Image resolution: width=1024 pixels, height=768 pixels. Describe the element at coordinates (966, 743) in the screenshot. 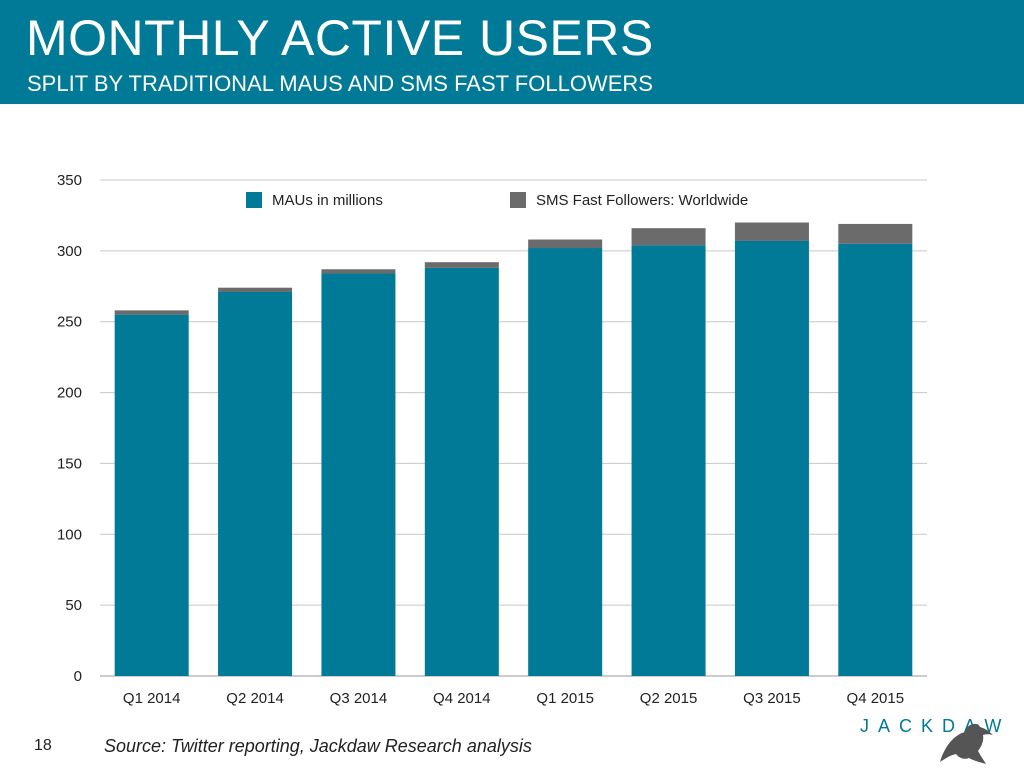

I see `jackdaw-bird-icon` at that location.